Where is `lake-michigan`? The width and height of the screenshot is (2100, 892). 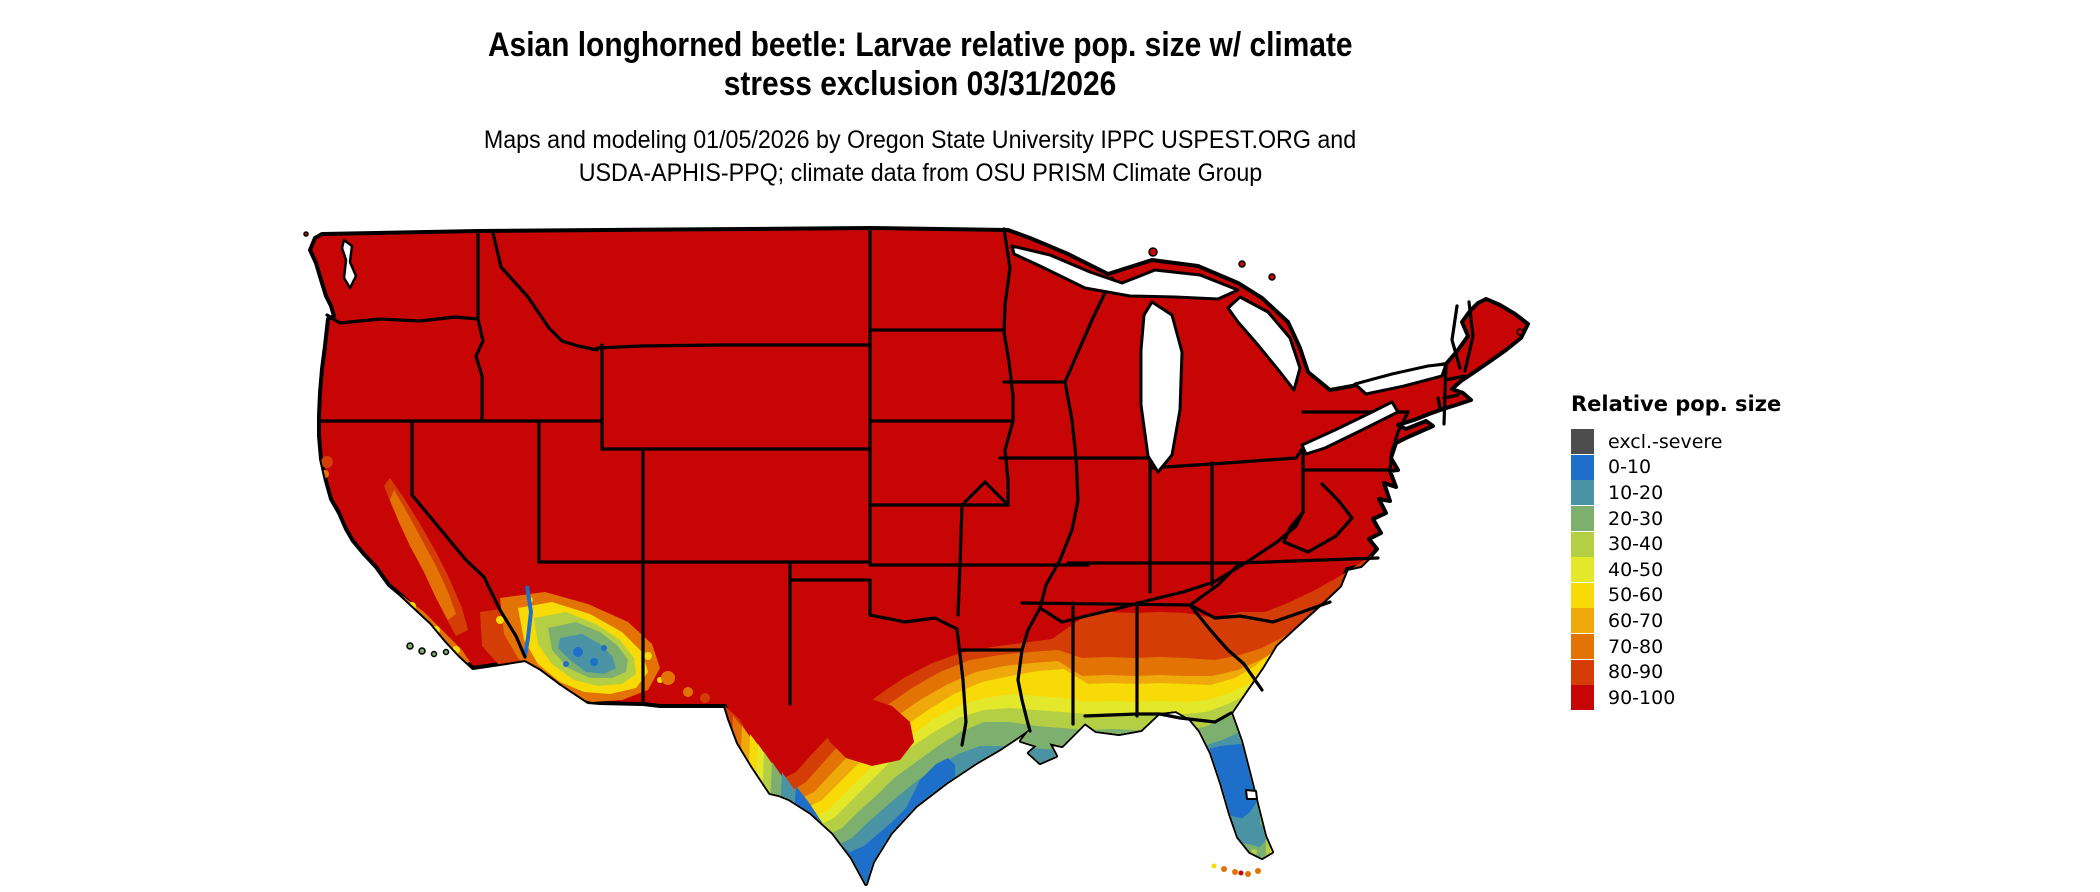 lake-michigan is located at coordinates (1161, 387).